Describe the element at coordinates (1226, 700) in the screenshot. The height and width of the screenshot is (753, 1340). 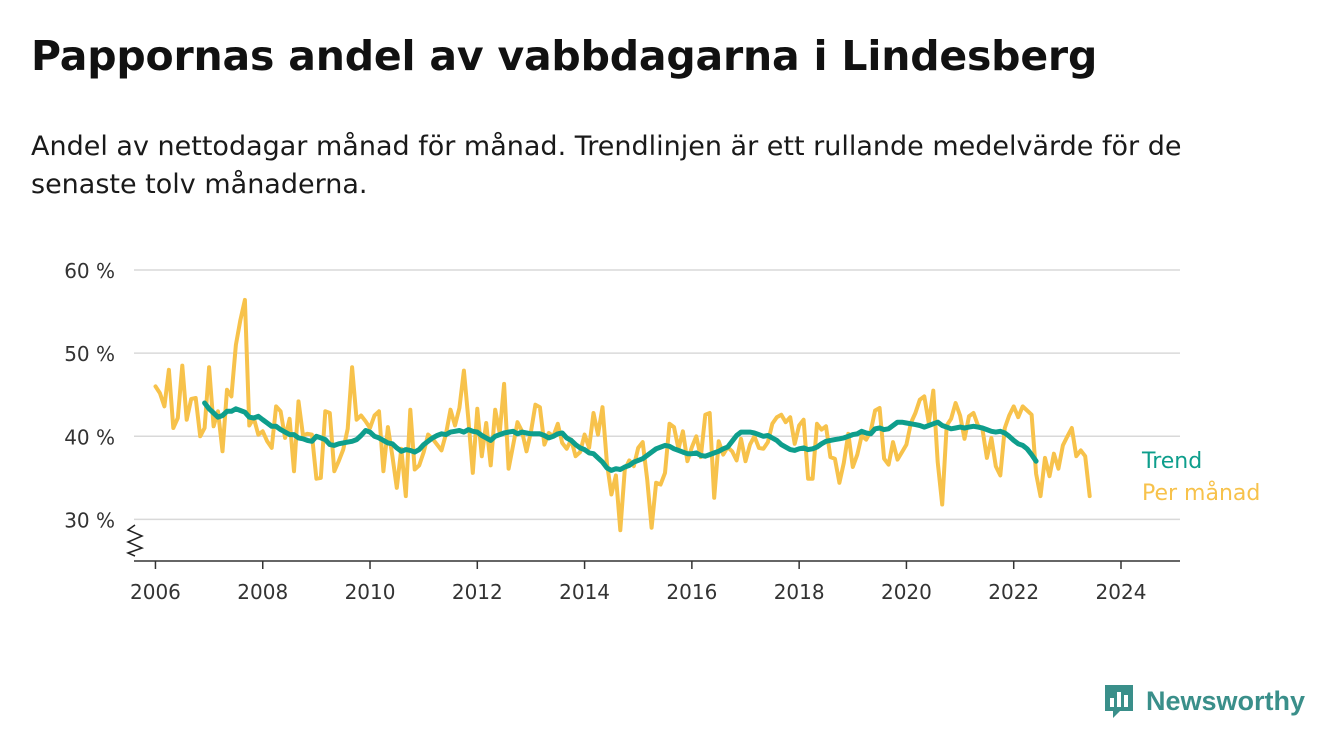
I see `brand-name: Newsworthy` at that location.